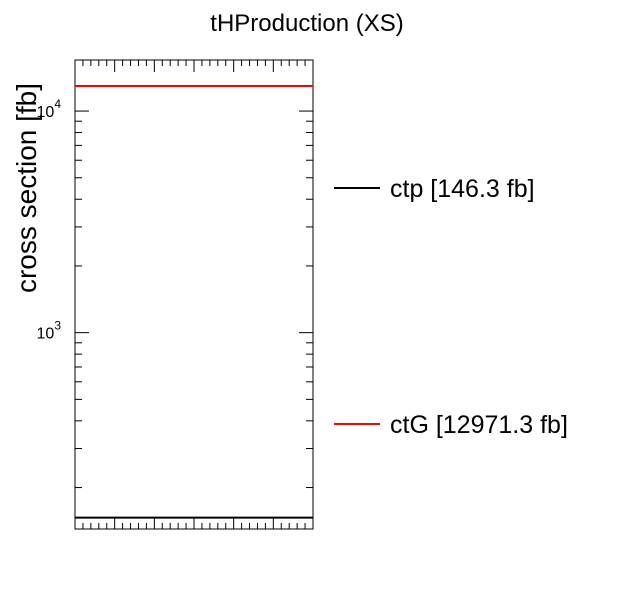 This screenshot has height=605, width=624. Describe the element at coordinates (26, 188) in the screenshot. I see `y-axis-label: cross section [fb]` at that location.